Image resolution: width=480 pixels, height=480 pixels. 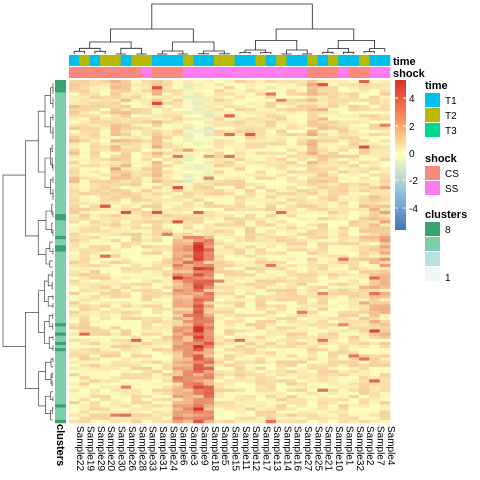 What do you see at coordinates (369, 446) in the screenshot?
I see `column-label: Sample2` at bounding box center [369, 446].